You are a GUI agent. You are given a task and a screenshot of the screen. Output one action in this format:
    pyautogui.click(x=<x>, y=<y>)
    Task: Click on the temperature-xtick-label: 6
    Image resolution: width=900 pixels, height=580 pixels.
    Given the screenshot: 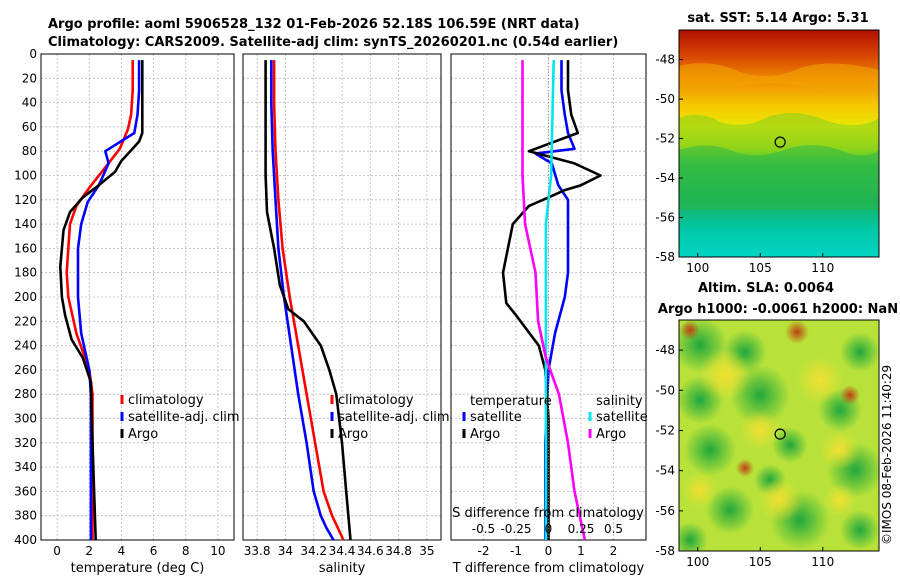 What is the action you would take?
    pyautogui.click(x=154, y=551)
    